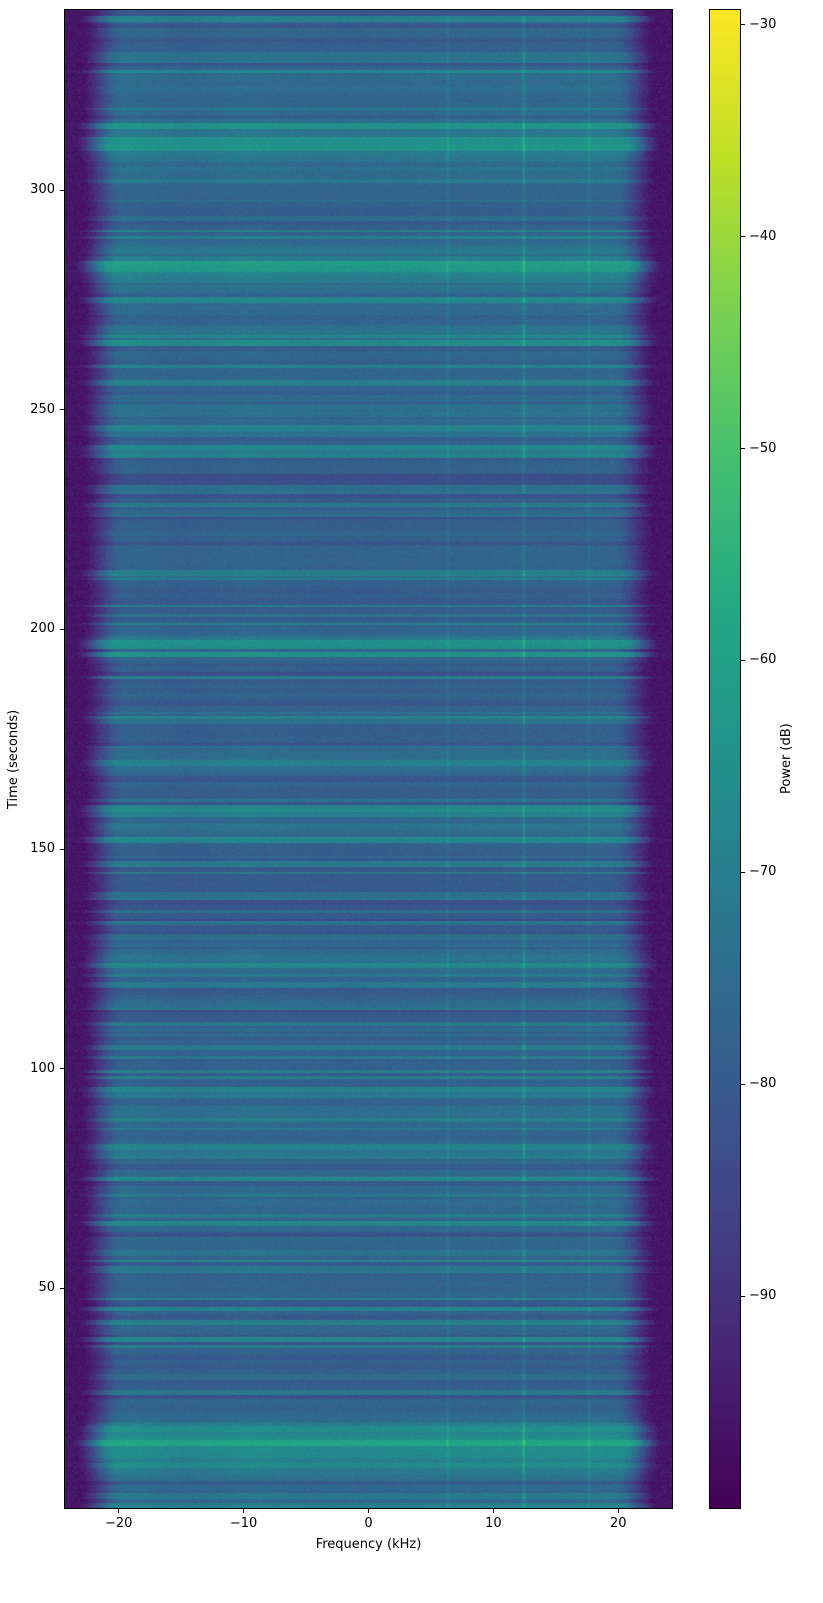 This screenshot has height=1603, width=823. What do you see at coordinates (46, 1288) in the screenshot?
I see `y-tick-label: 50` at bounding box center [46, 1288].